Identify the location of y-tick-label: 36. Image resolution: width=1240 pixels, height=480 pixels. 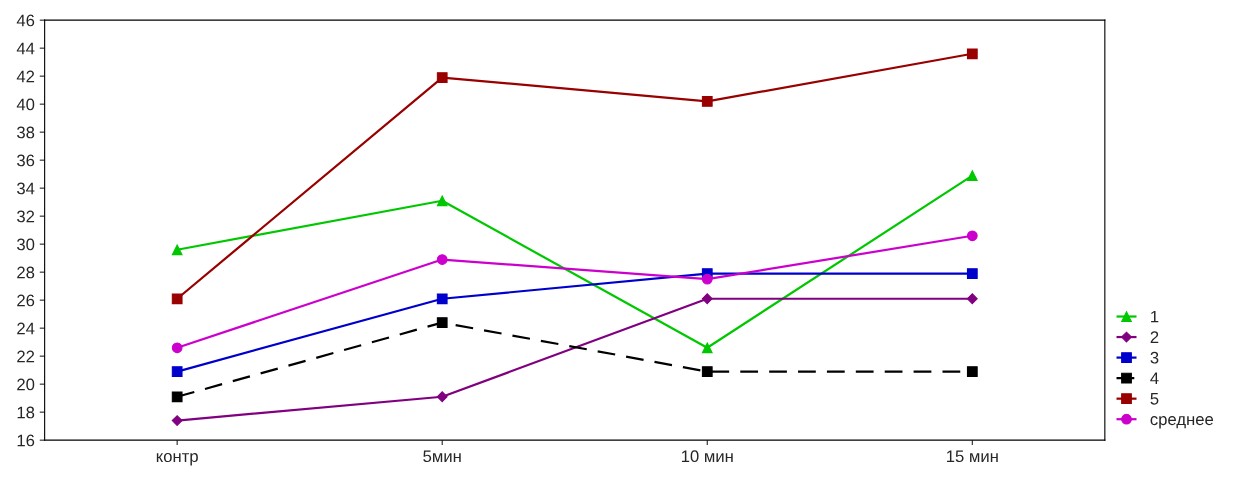
(26, 160).